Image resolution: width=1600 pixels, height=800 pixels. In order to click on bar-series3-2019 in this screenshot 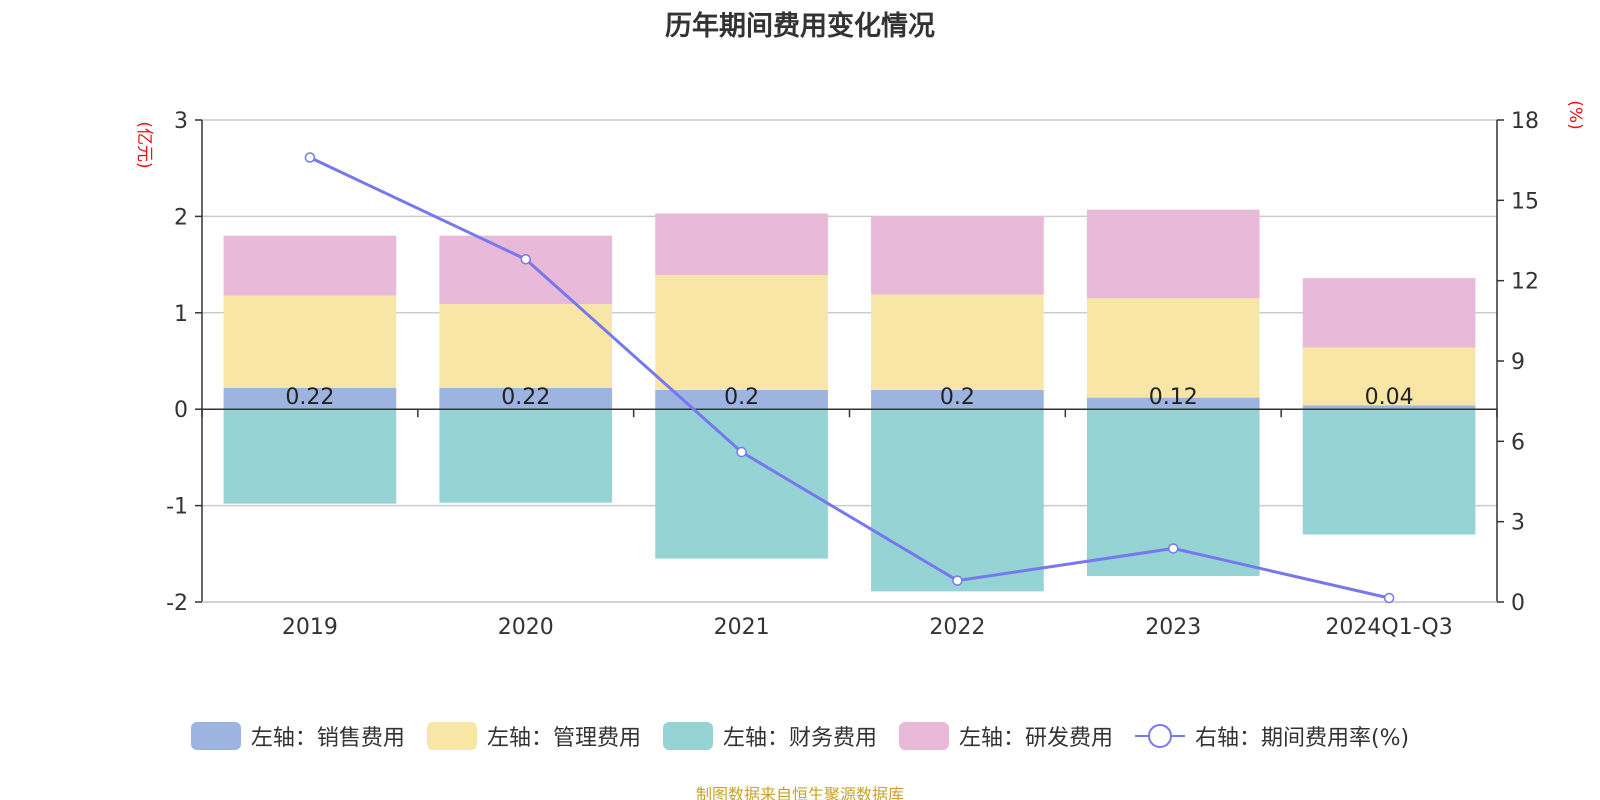, I will do `click(310, 265)`.